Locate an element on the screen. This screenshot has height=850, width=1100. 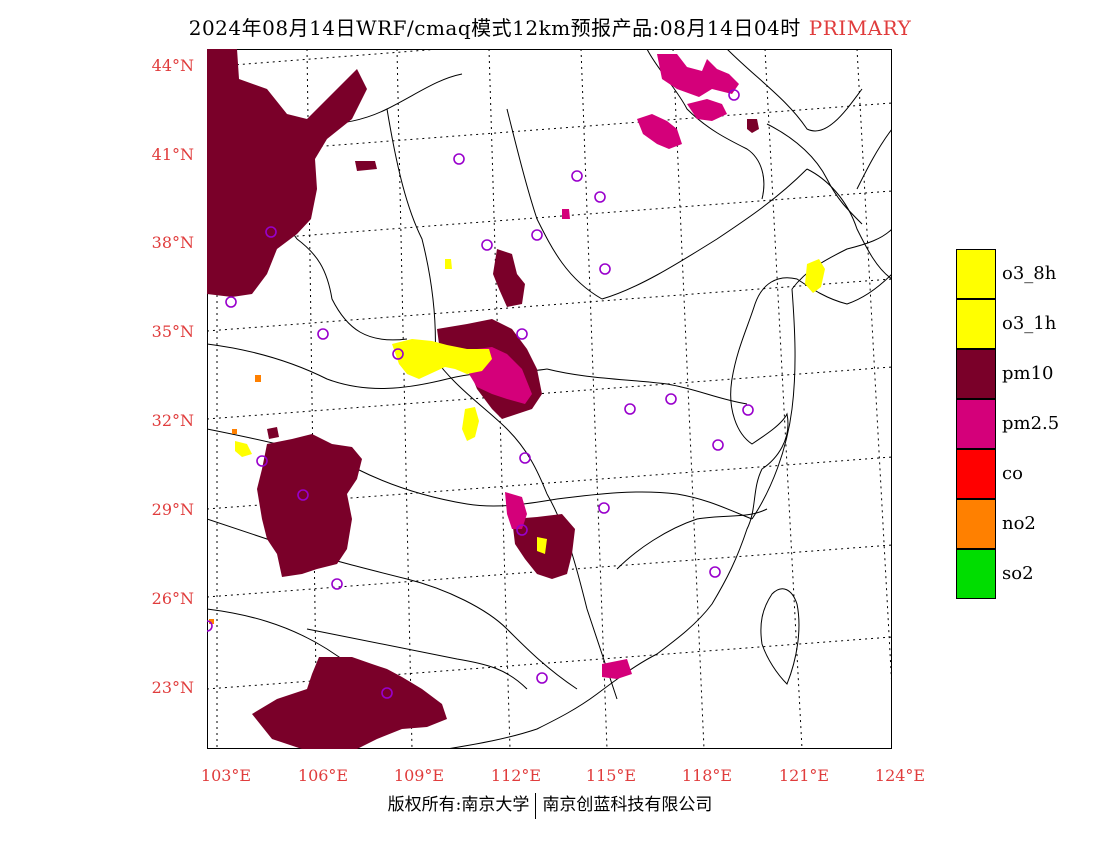
lon-label-121: 121°E is located at coordinates (804, 775).